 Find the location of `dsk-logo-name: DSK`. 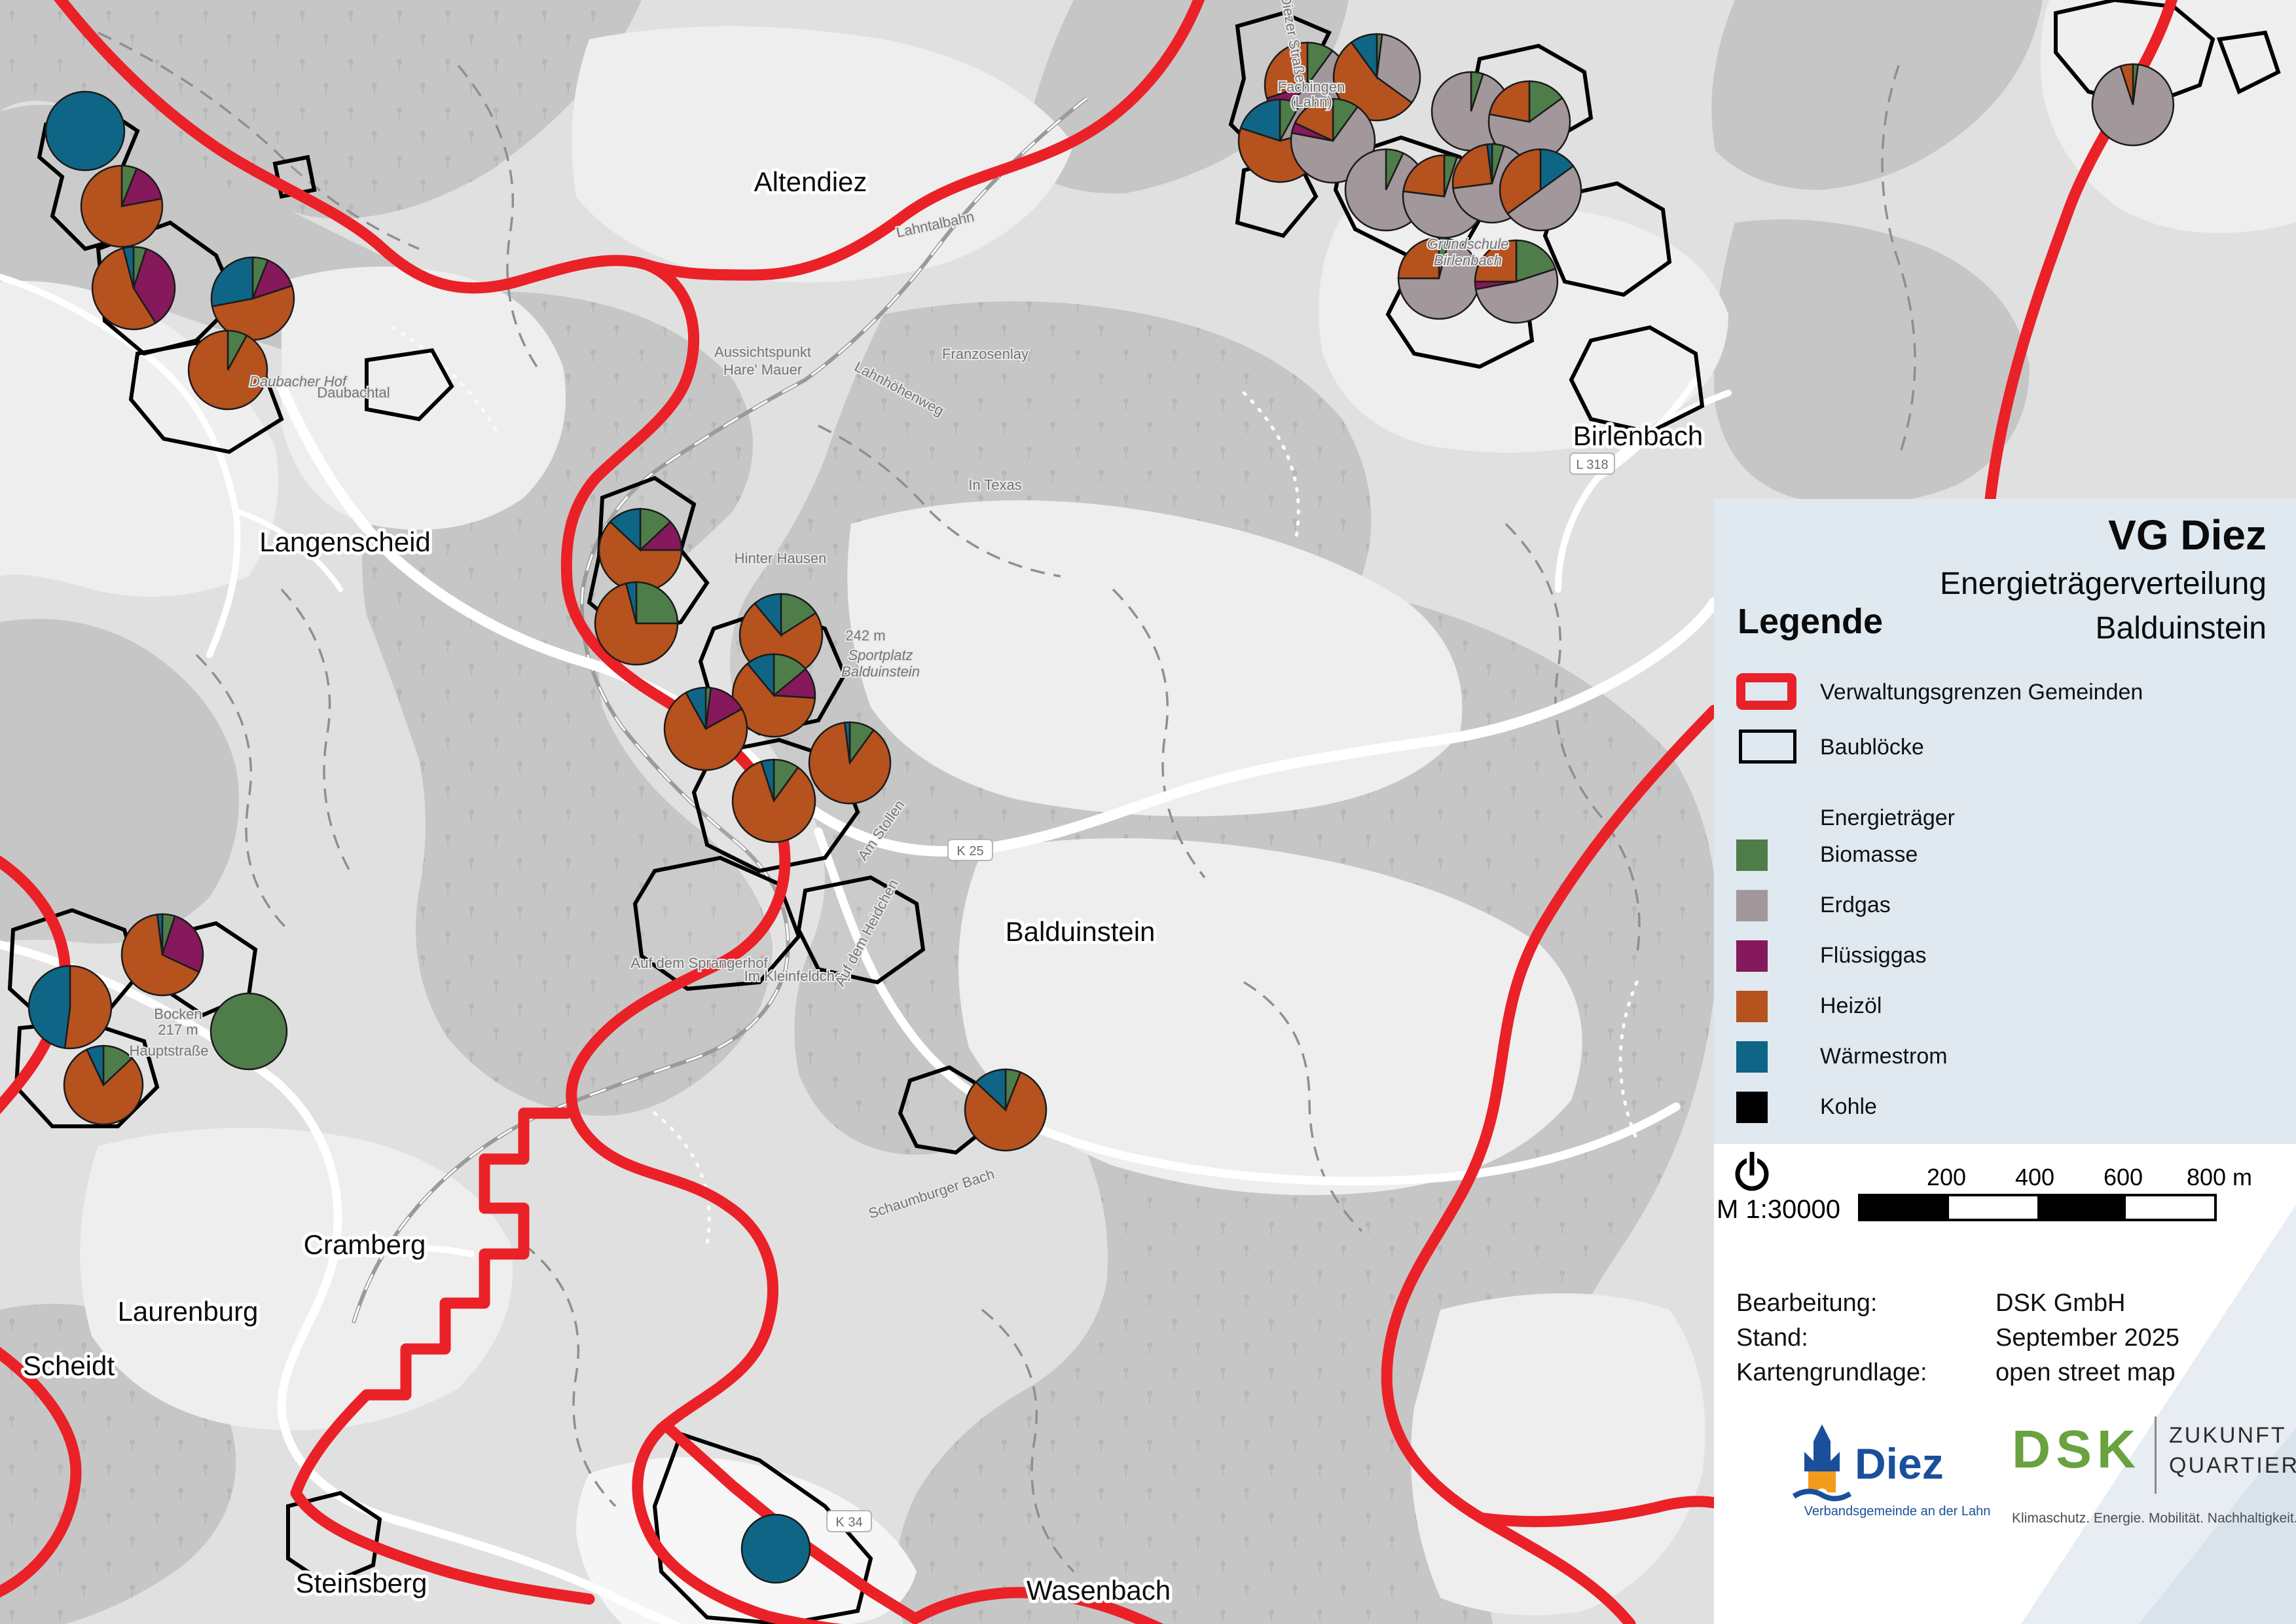

dsk-logo-name: DSK is located at coordinates (2076, 1449).